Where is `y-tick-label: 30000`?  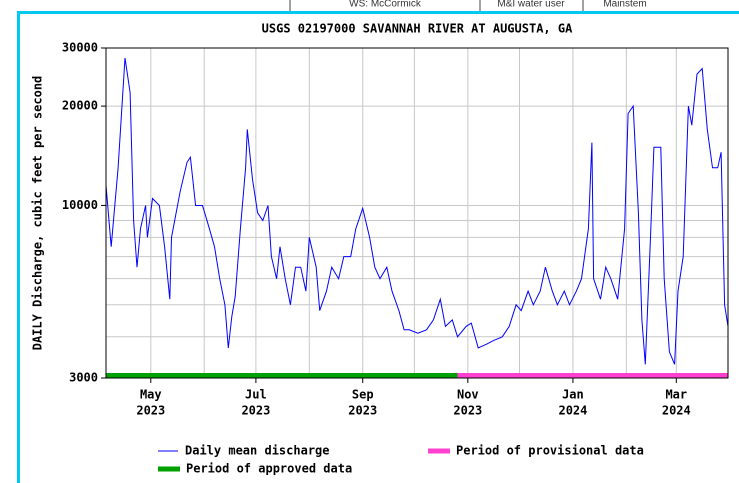
y-tick-label: 30000 is located at coordinates (80, 48).